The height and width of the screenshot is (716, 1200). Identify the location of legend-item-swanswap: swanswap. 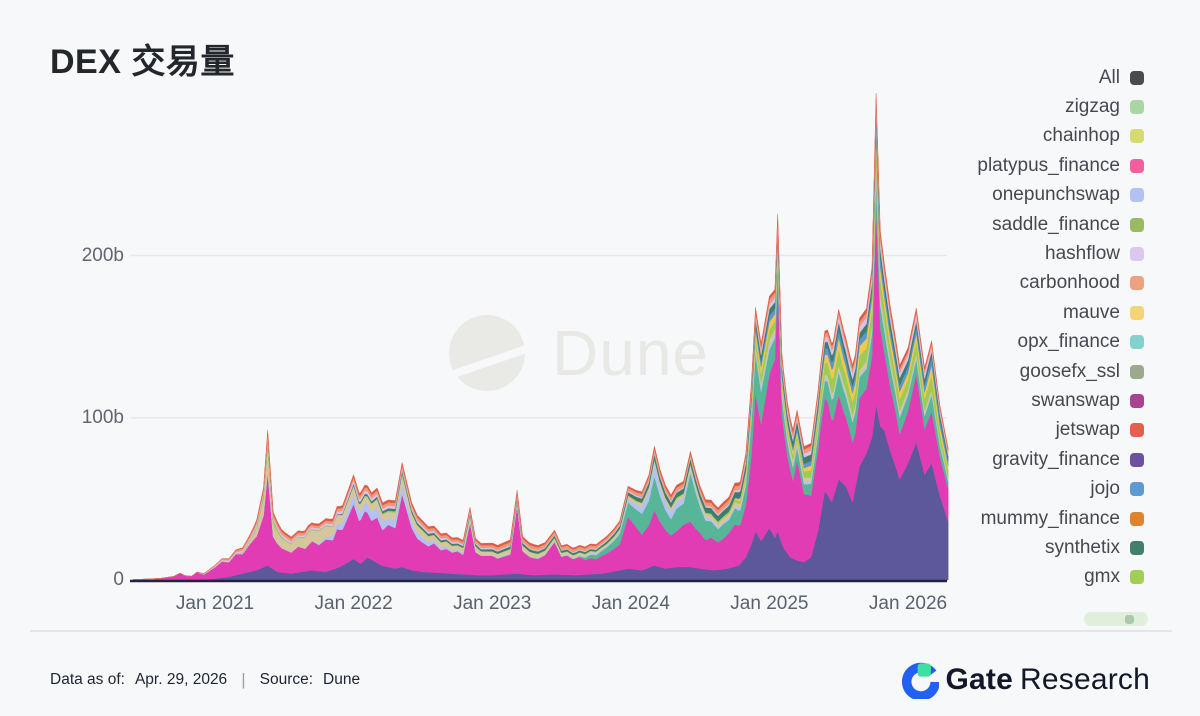
(1060, 400).